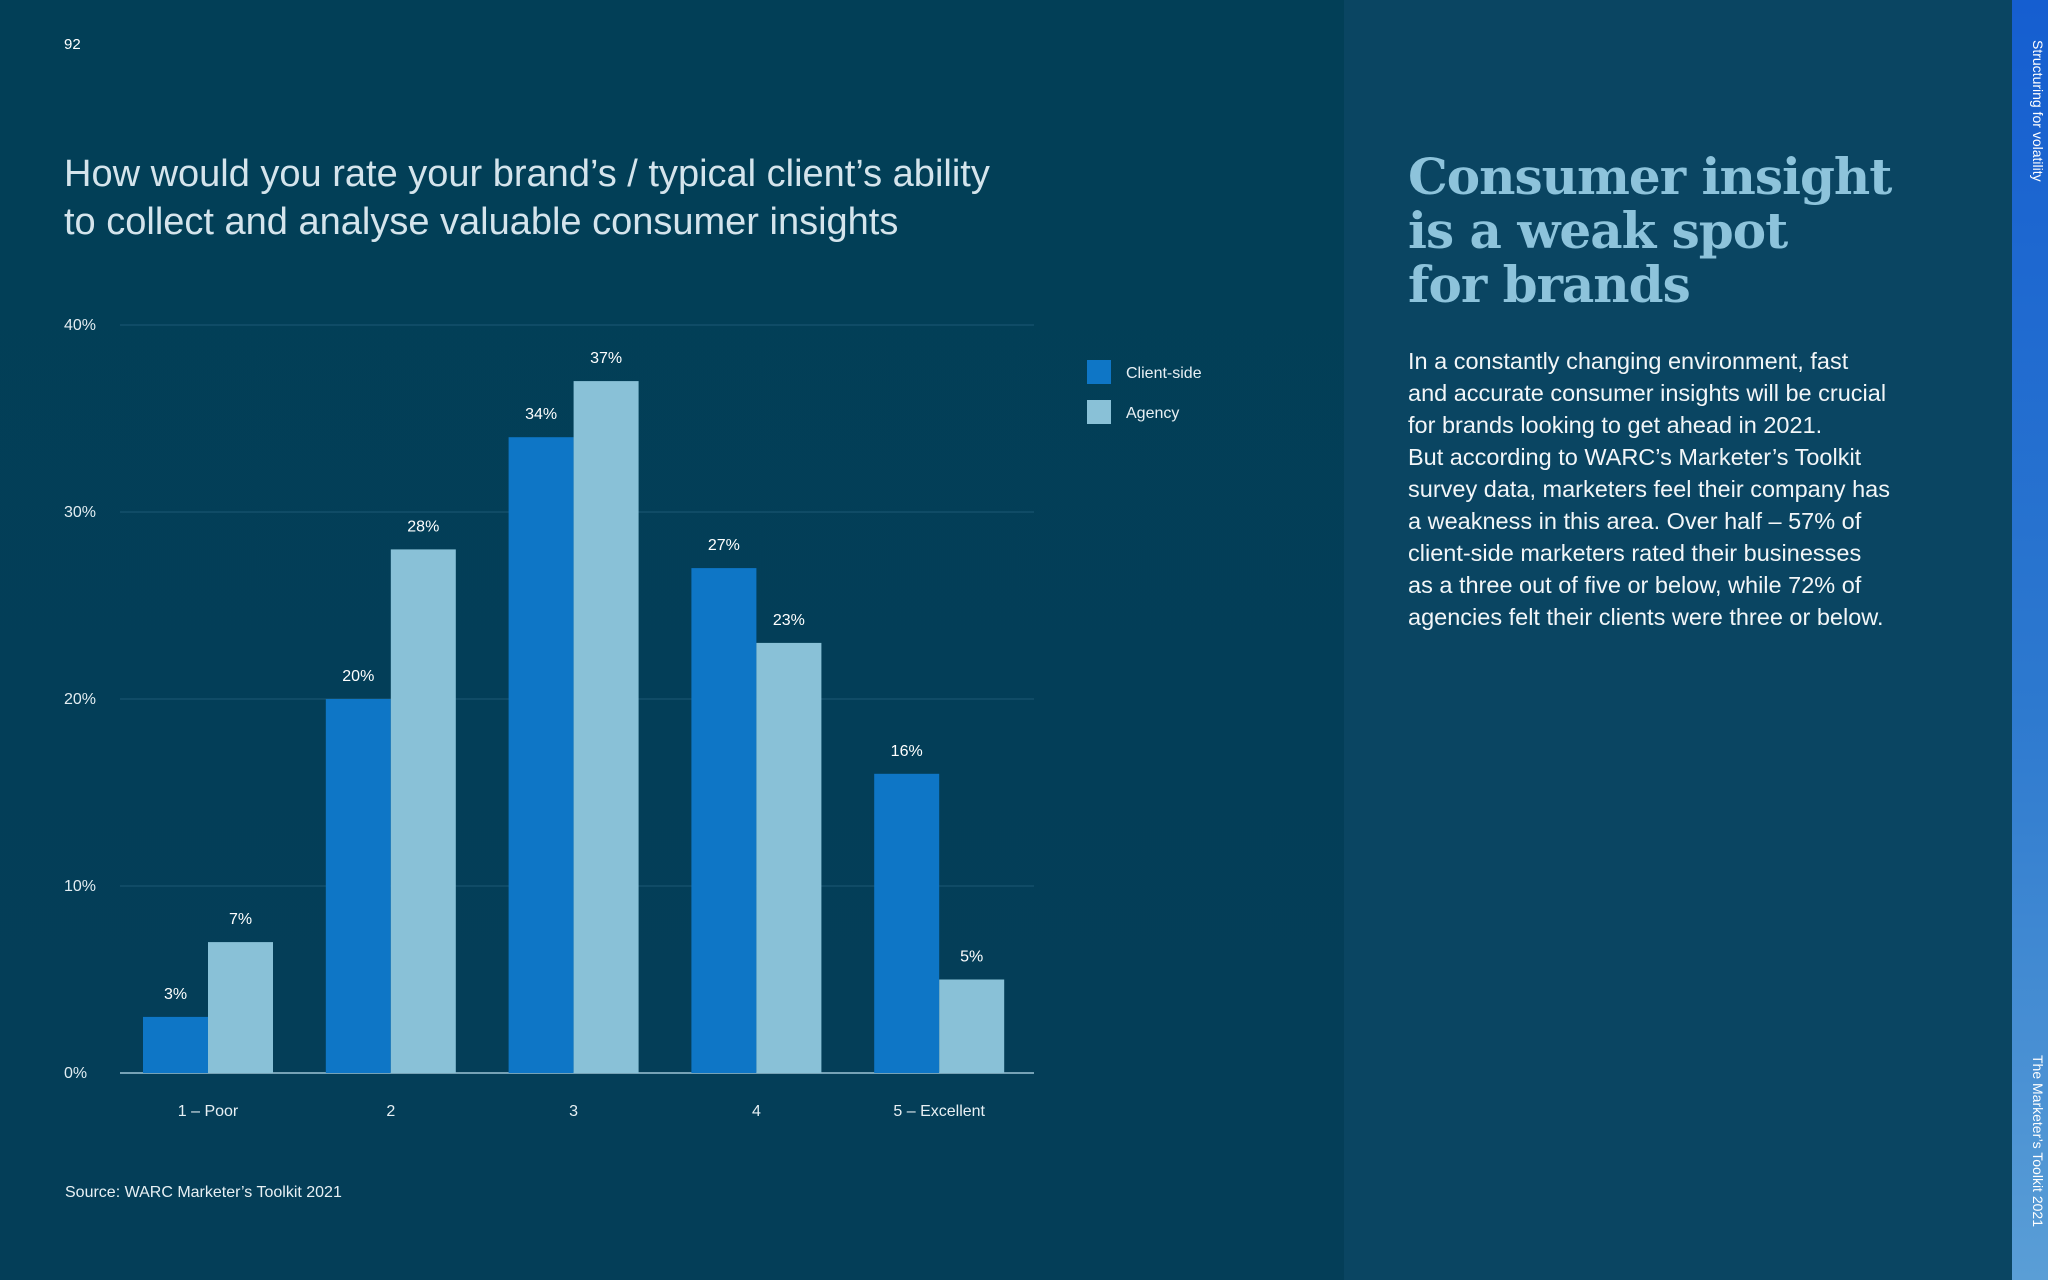 The image size is (2048, 1280). Describe the element at coordinates (756, 1111) in the screenshot. I see `x-tick-label: 4` at that location.